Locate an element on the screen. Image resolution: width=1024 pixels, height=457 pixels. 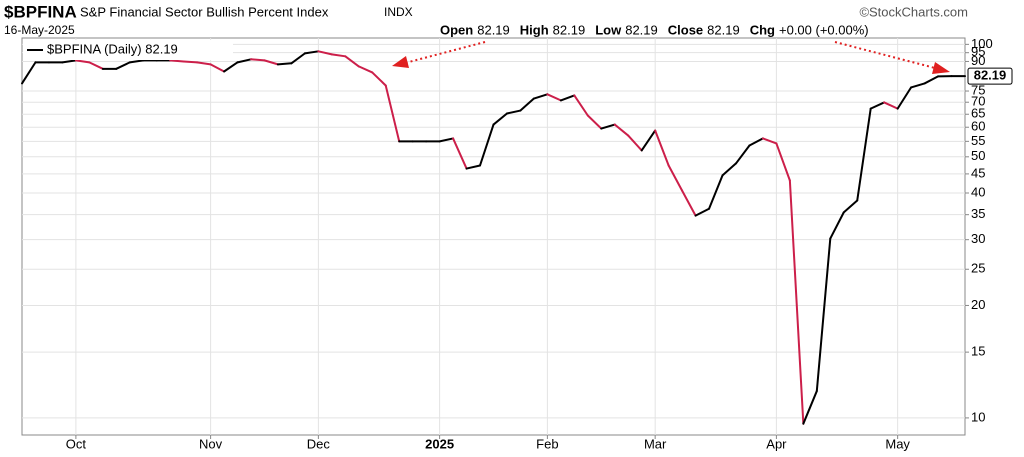
y-tick-label: 25 is located at coordinates (978, 268).